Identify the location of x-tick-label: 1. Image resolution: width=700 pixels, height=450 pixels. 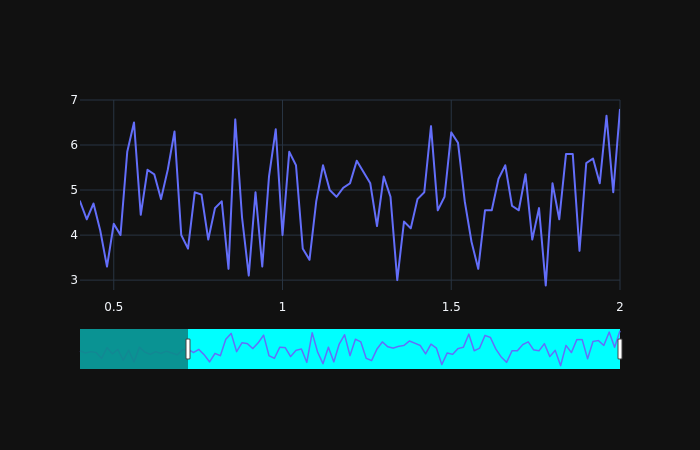
(283, 307).